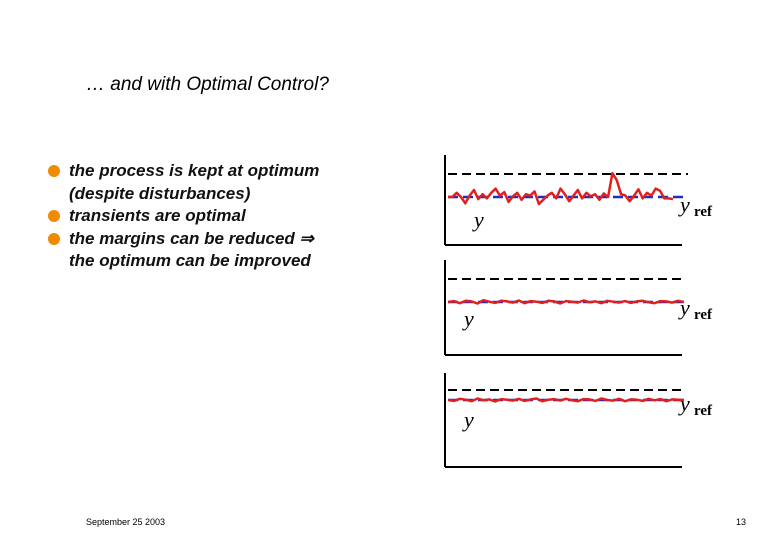  I want to click on panel-1: y y ref, so click(578, 200).